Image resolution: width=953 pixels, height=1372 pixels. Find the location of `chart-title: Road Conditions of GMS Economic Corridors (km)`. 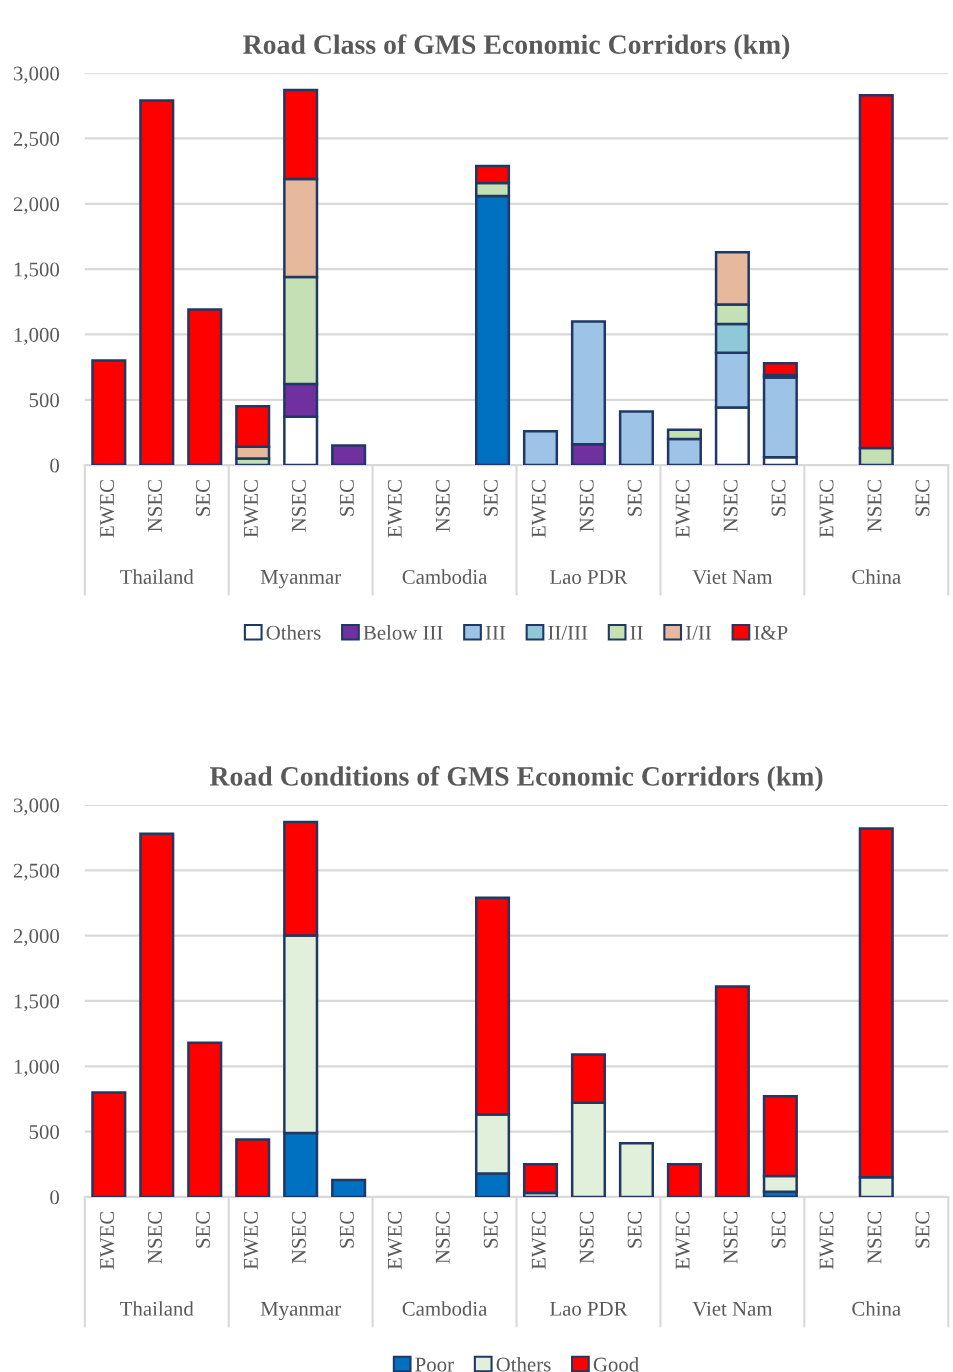

chart-title: Road Conditions of GMS Economic Corridors (km) is located at coordinates (516, 778).